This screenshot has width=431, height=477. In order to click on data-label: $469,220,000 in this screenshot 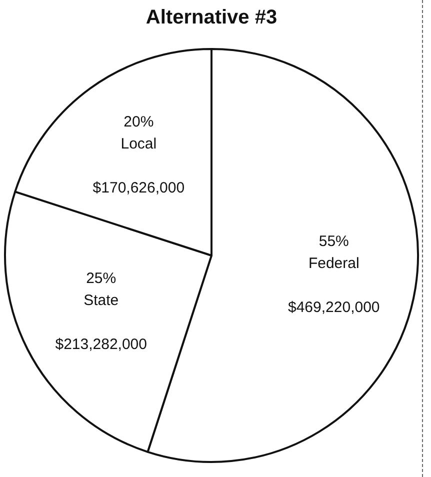, I will do `click(334, 307)`.